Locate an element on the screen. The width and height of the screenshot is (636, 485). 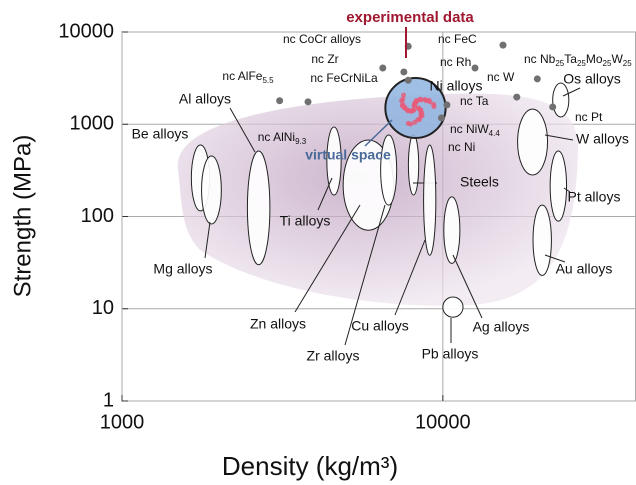
point-label: nc AlFe5.5 is located at coordinates (248, 77).